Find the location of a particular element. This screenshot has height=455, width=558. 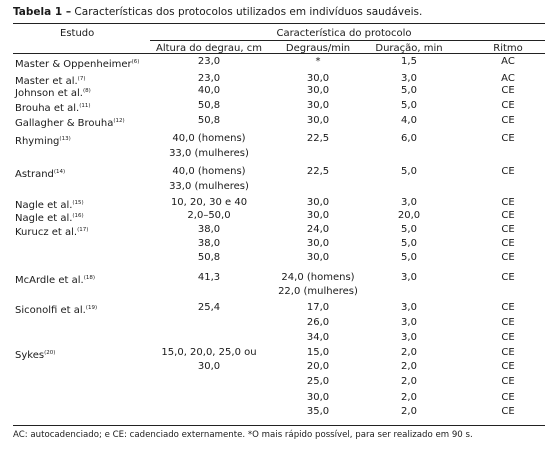

study-name: Rhyming(13) is located at coordinates (43, 140).